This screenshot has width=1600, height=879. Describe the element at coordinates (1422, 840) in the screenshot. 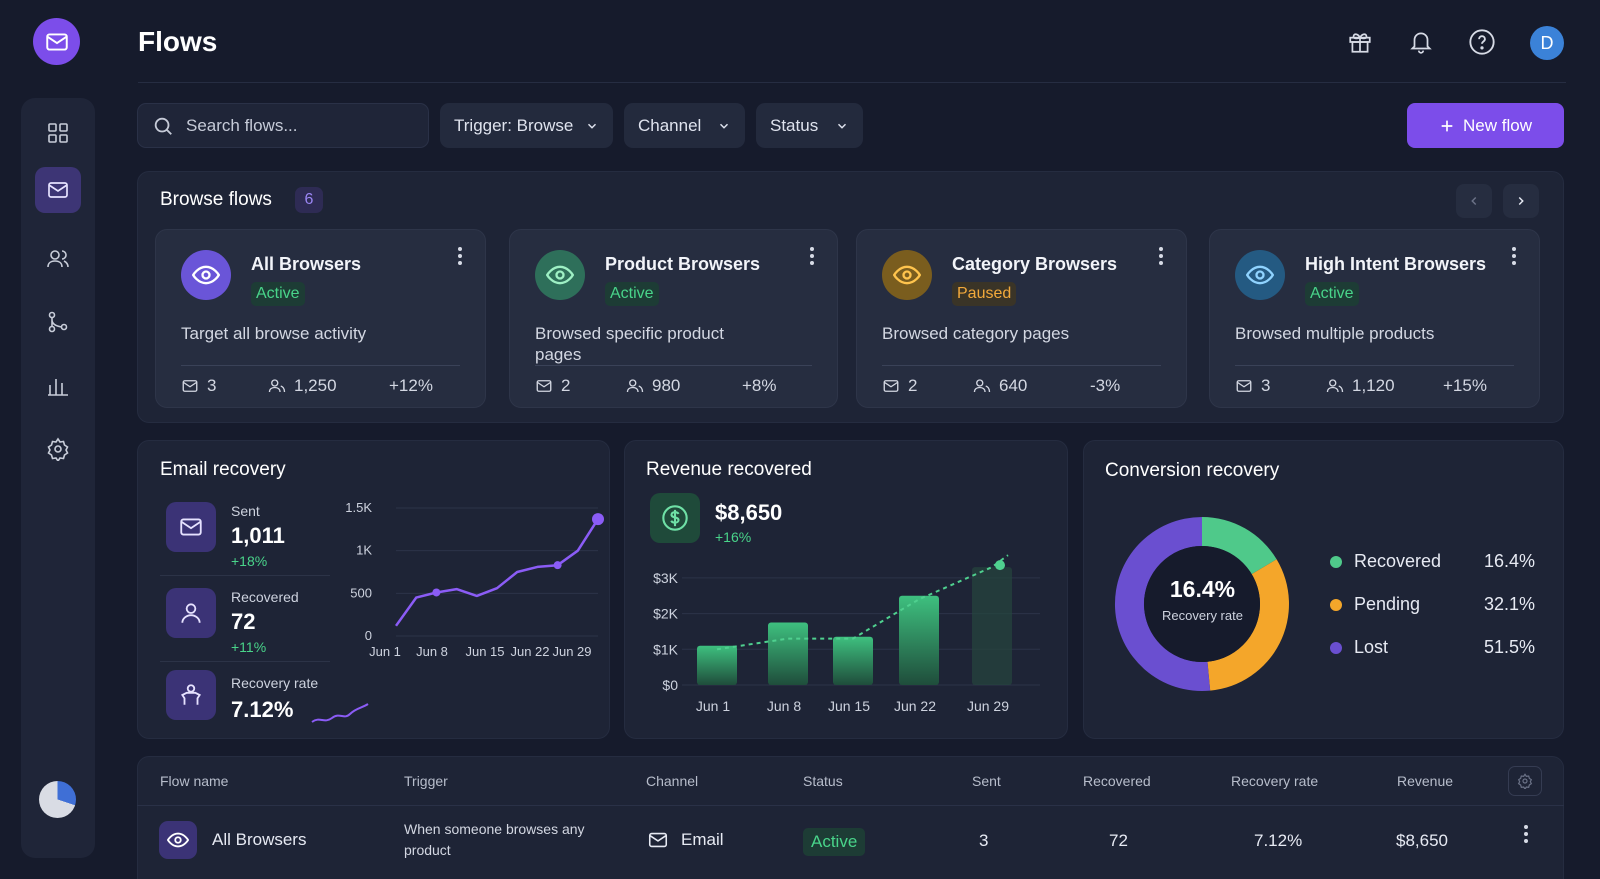

I see `row-revenue: $8,650` at that location.